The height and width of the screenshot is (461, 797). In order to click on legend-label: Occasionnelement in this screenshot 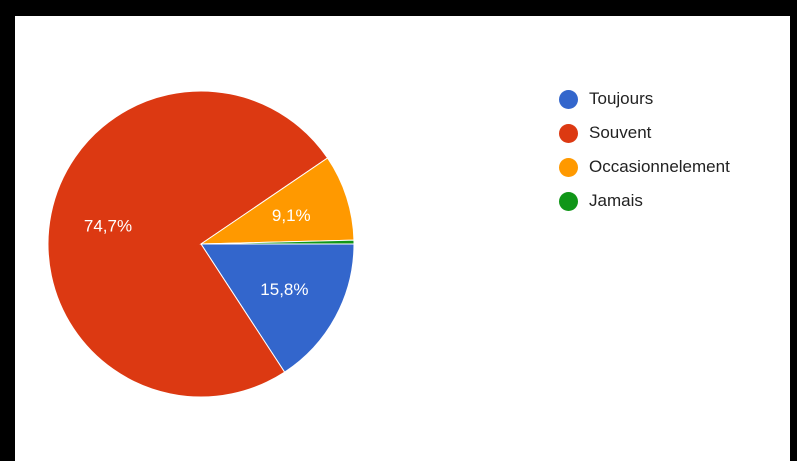, I will do `click(659, 166)`.